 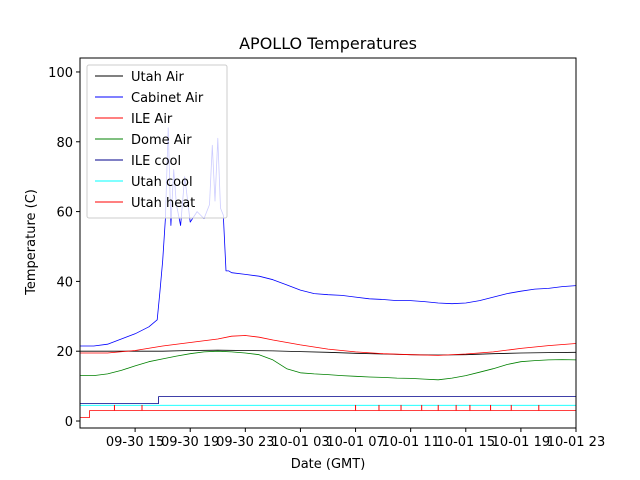 What do you see at coordinates (64, 248) in the screenshot?
I see `y-axis-ticks: 0 20 40 60 80 100` at bounding box center [64, 248].